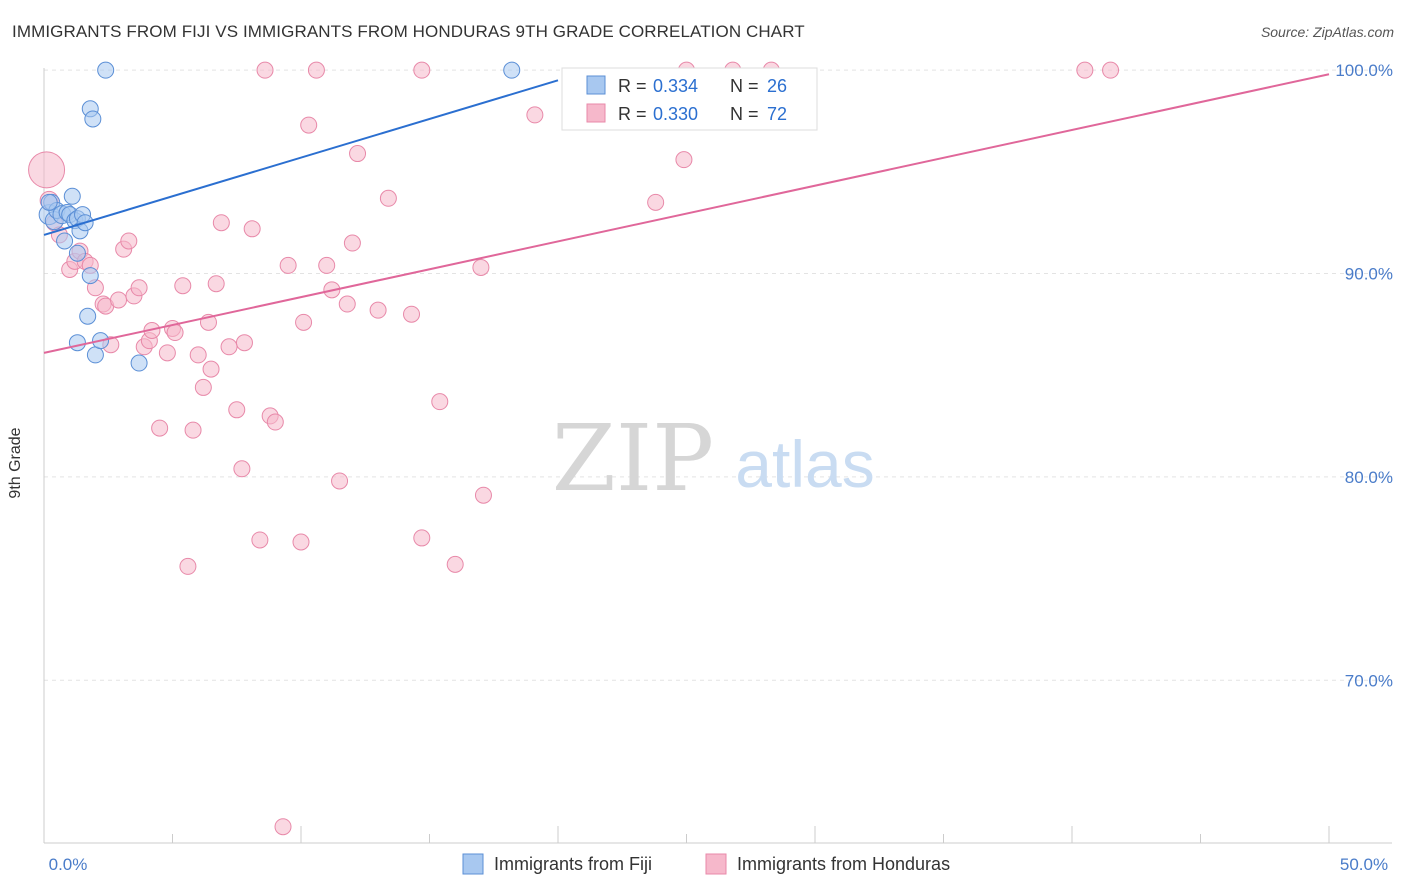 The image size is (1406, 892). I want to click on series-legend-fiji-label: Immigrants from Fiji, so click(573, 864).